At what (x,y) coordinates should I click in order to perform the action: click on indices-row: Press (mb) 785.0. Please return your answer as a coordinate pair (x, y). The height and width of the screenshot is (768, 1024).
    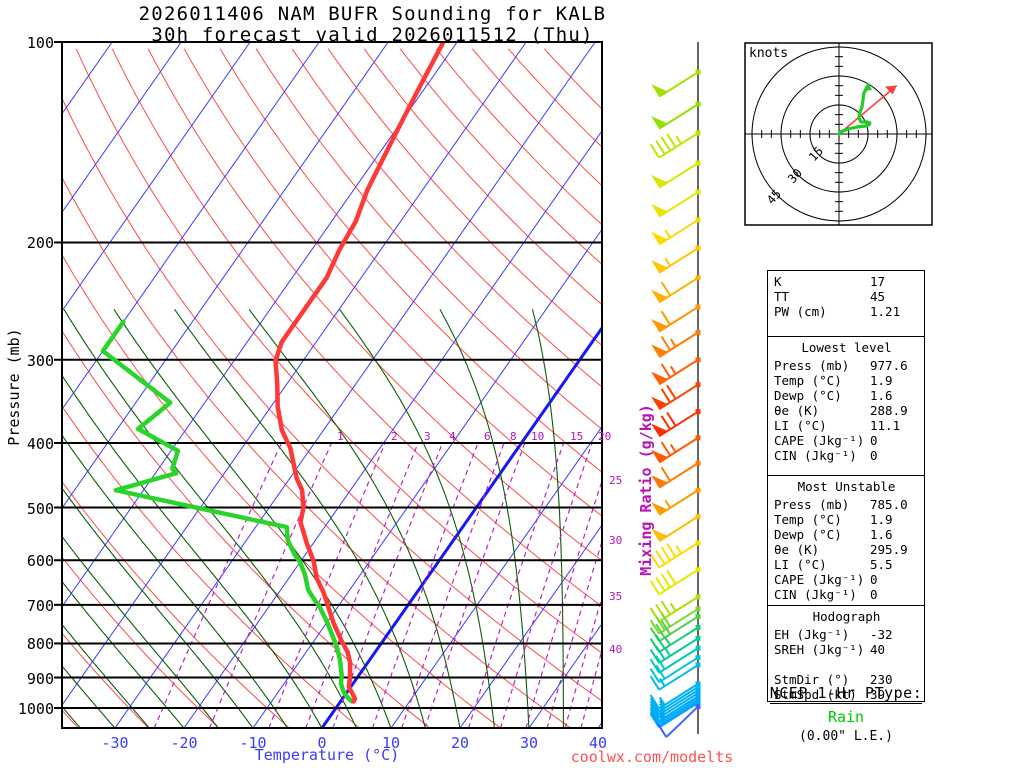
    Looking at the image, I should click on (846, 504).